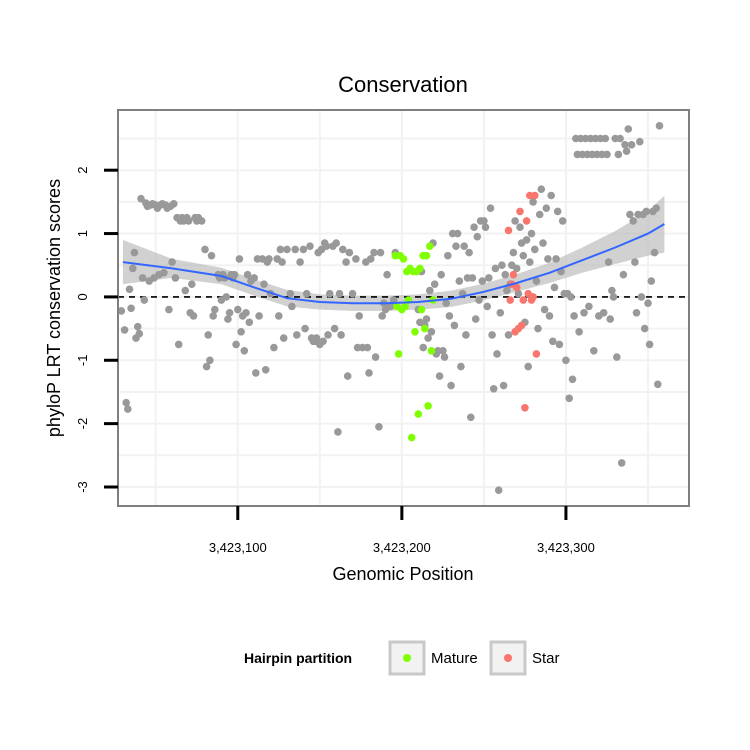 The width and height of the screenshot is (750, 750). I want to click on x-tick-label: 3,423,200, so click(402, 547).